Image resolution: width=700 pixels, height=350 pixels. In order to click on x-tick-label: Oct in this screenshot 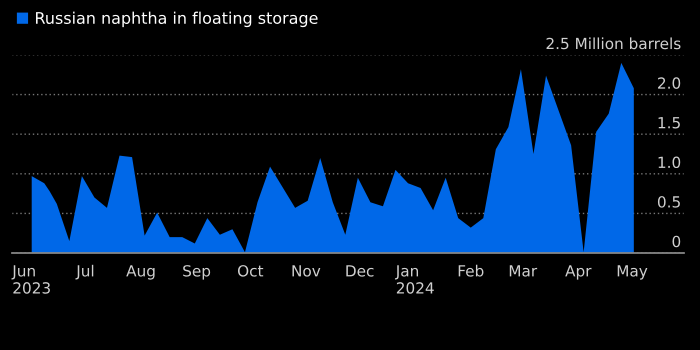, I will do `click(251, 271)`.